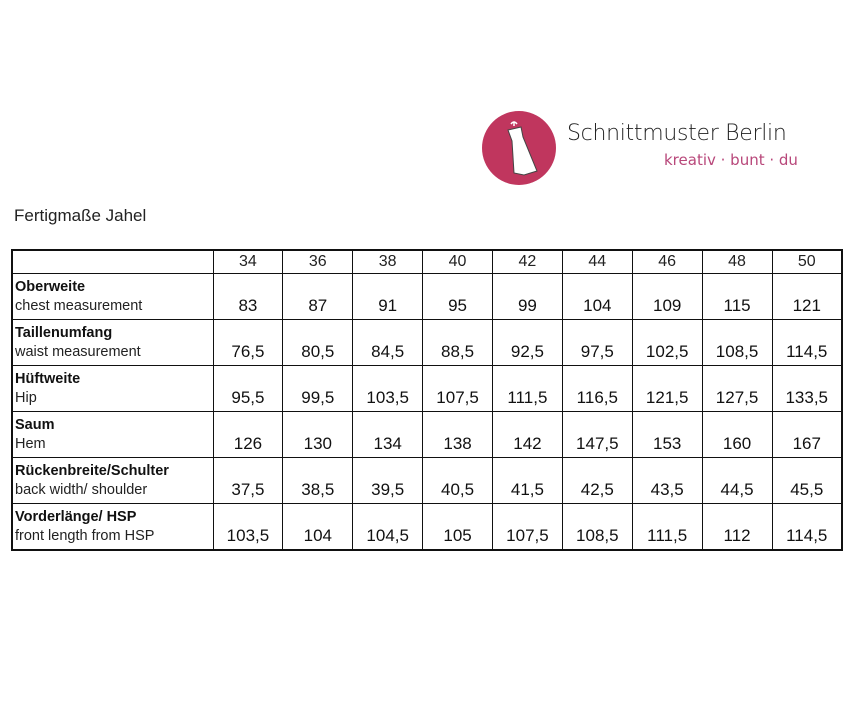 The image size is (861, 723). I want to click on size-header: 48, so click(737, 261).